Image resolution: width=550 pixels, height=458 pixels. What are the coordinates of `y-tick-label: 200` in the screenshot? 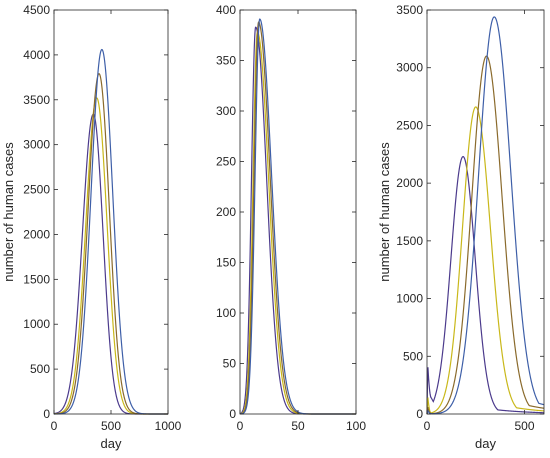 It's located at (226, 212).